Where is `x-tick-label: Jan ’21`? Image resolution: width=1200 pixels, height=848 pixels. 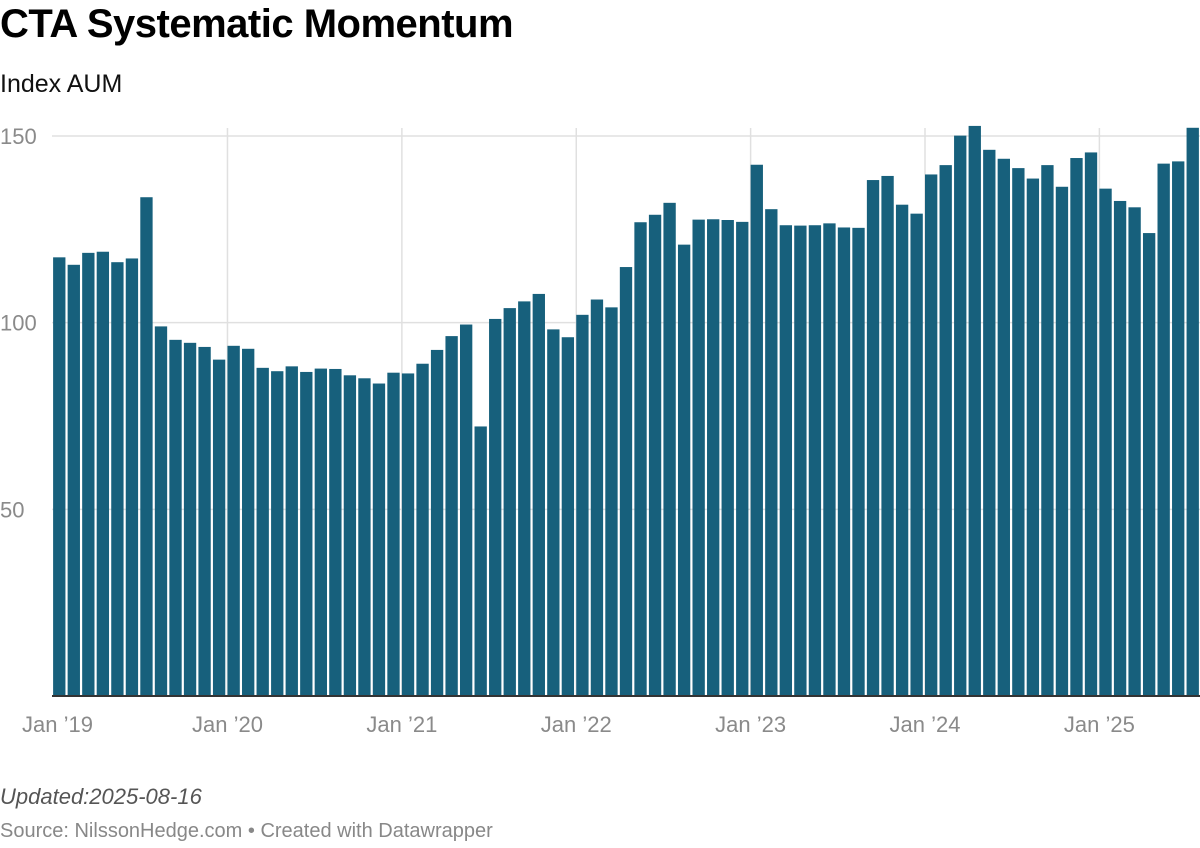
x-tick-label: Jan ’21 is located at coordinates (401, 724).